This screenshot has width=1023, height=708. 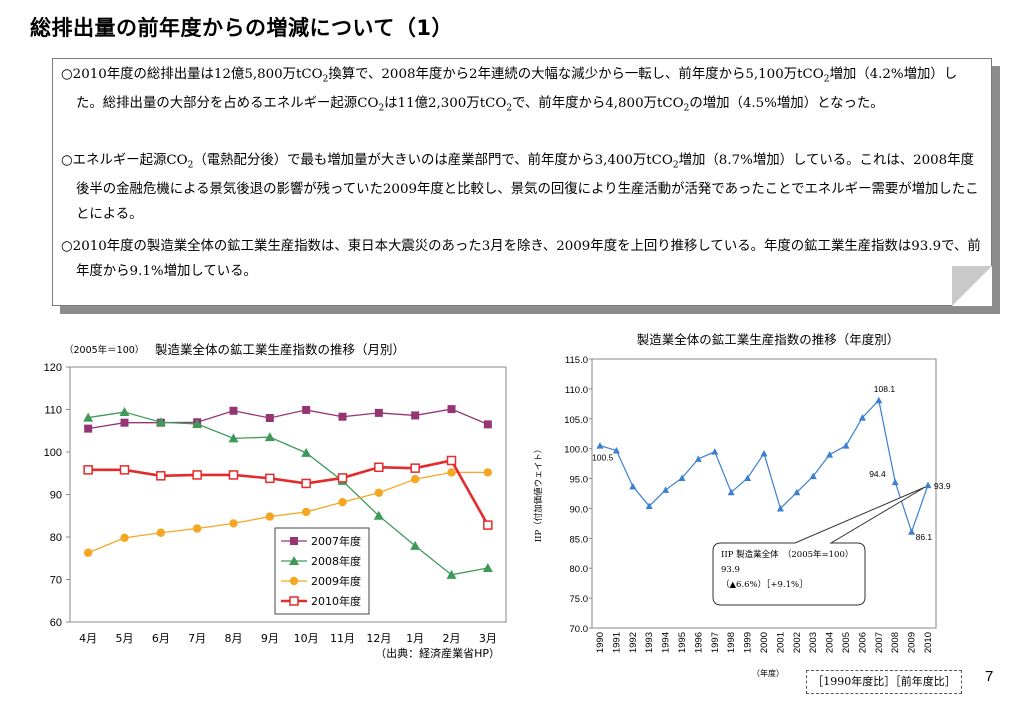 What do you see at coordinates (884, 682) in the screenshot?
I see `comparison-basis-note: ［1990年度比］［前年度比］` at bounding box center [884, 682].